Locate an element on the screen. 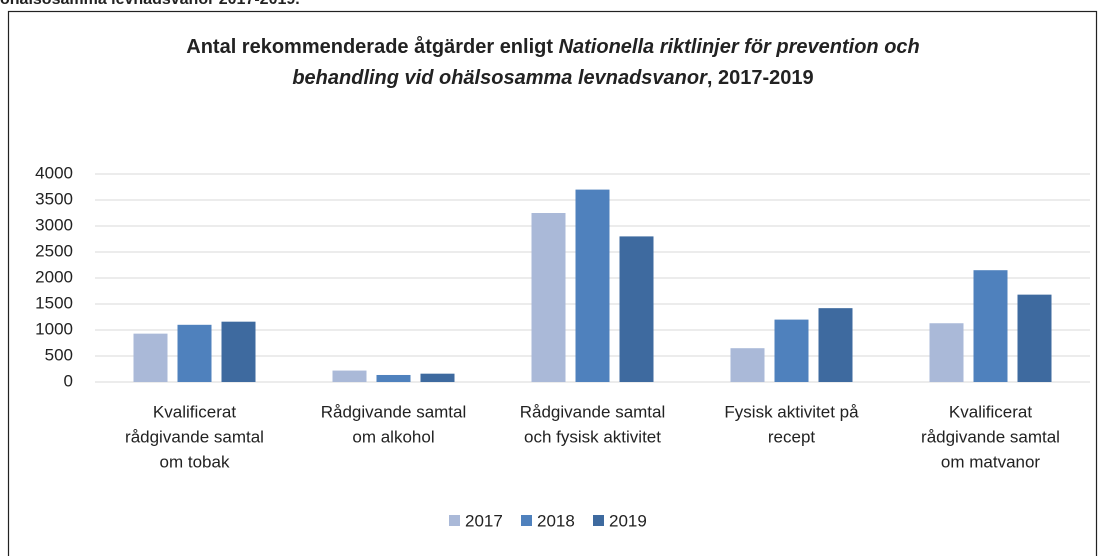 Image resolution: width=1106 pixels, height=556 pixels. title-part: , 2017-2019 is located at coordinates (760, 78).